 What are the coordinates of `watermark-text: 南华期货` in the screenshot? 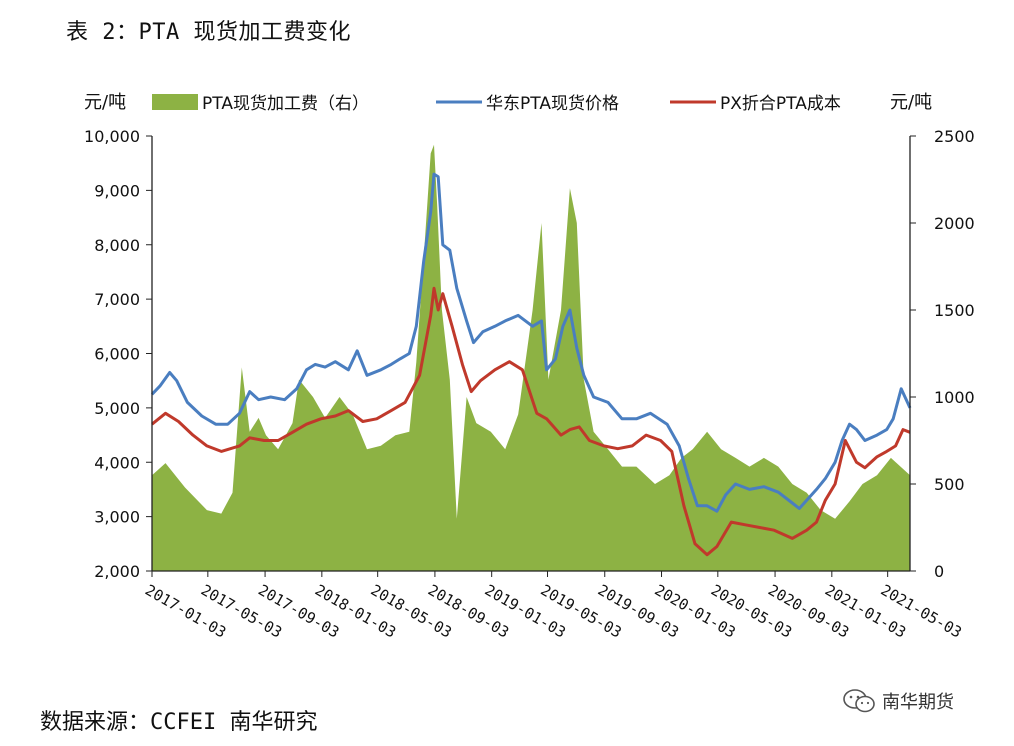 It's located at (918, 702).